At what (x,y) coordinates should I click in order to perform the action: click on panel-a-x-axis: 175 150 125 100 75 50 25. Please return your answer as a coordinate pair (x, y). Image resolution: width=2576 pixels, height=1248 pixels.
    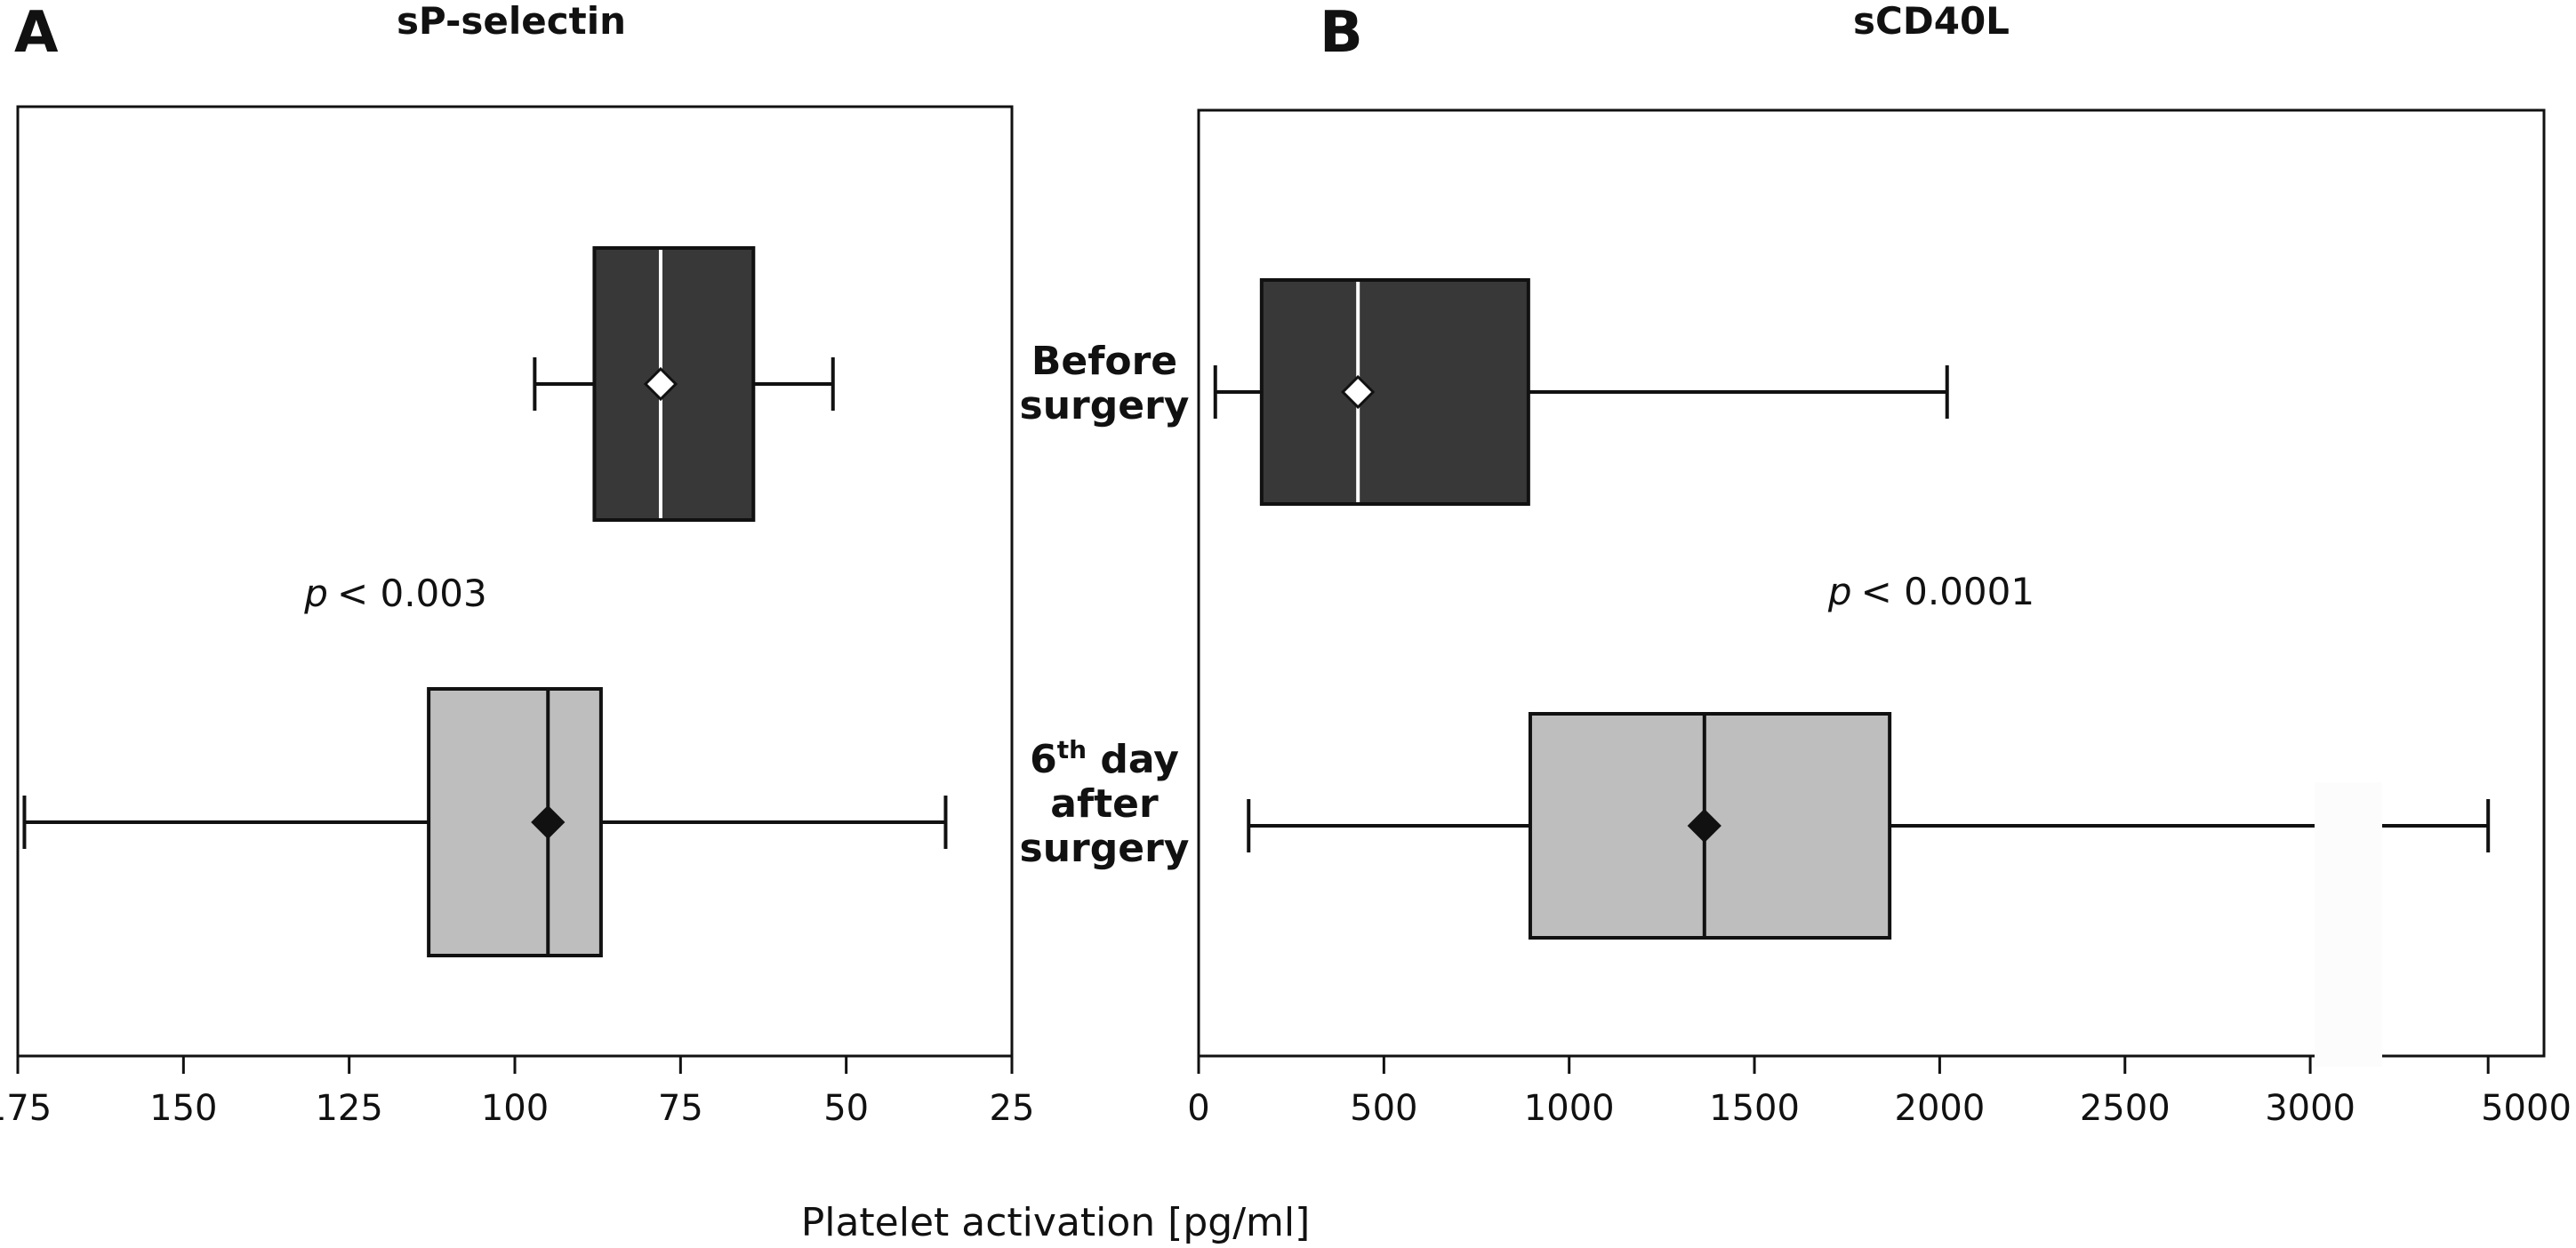
    Looking at the image, I should click on (517, 1092).